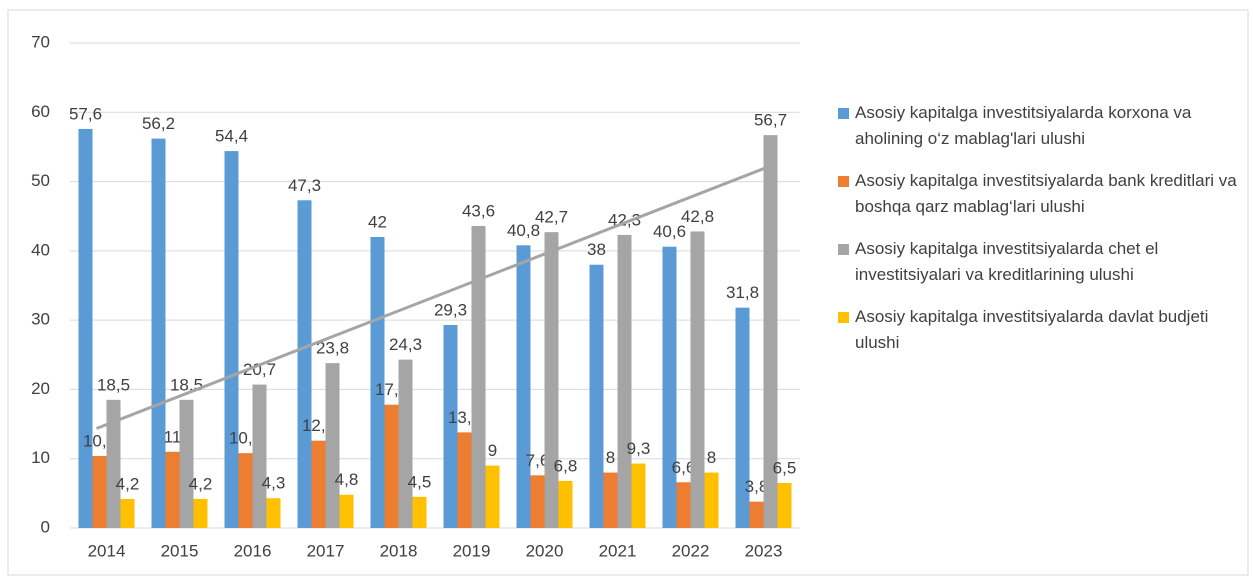 The width and height of the screenshot is (1253, 580). What do you see at coordinates (691, 550) in the screenshot?
I see `x-tick-label: 2022` at bounding box center [691, 550].